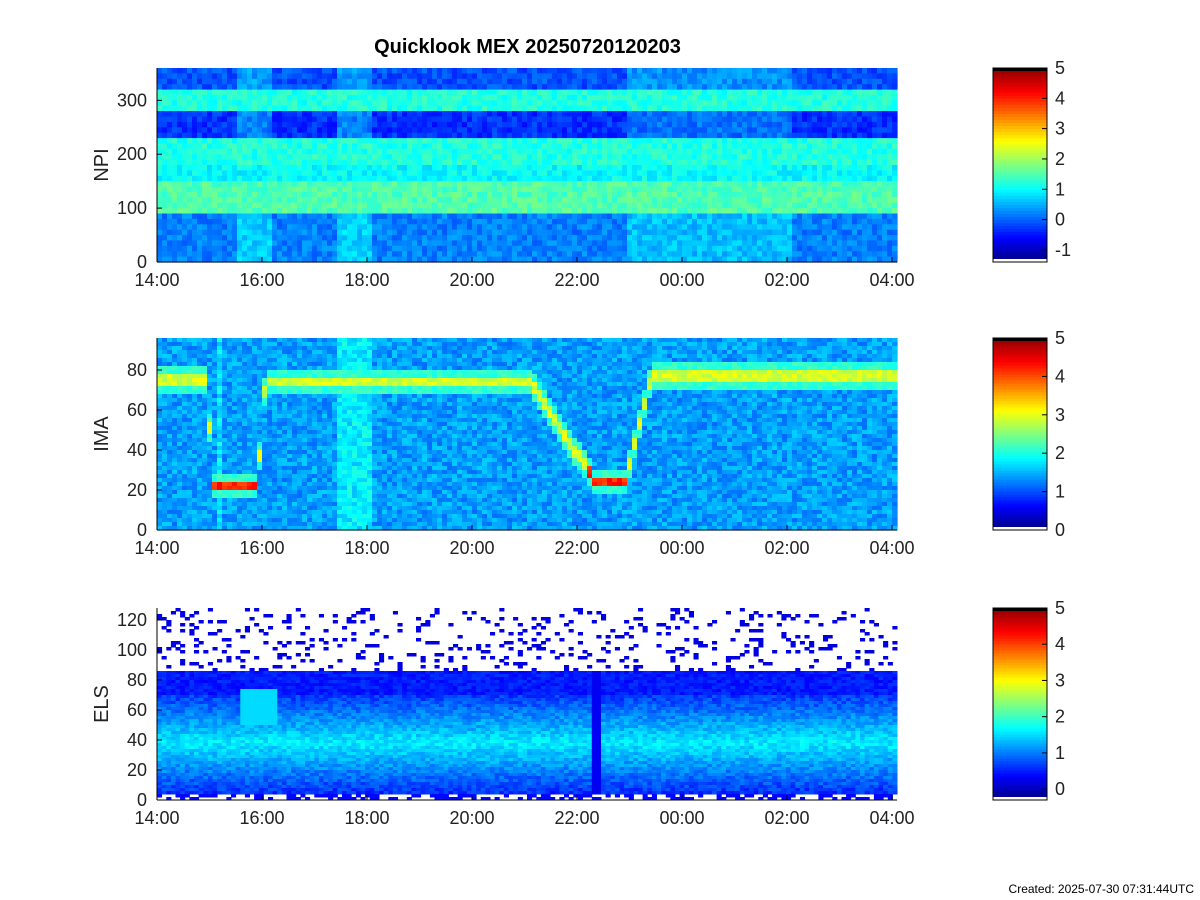 The image size is (1200, 900). Describe the element at coordinates (1028, 434) in the screenshot. I see `ima-colorbar: 0 1 2 3 4 5` at that location.